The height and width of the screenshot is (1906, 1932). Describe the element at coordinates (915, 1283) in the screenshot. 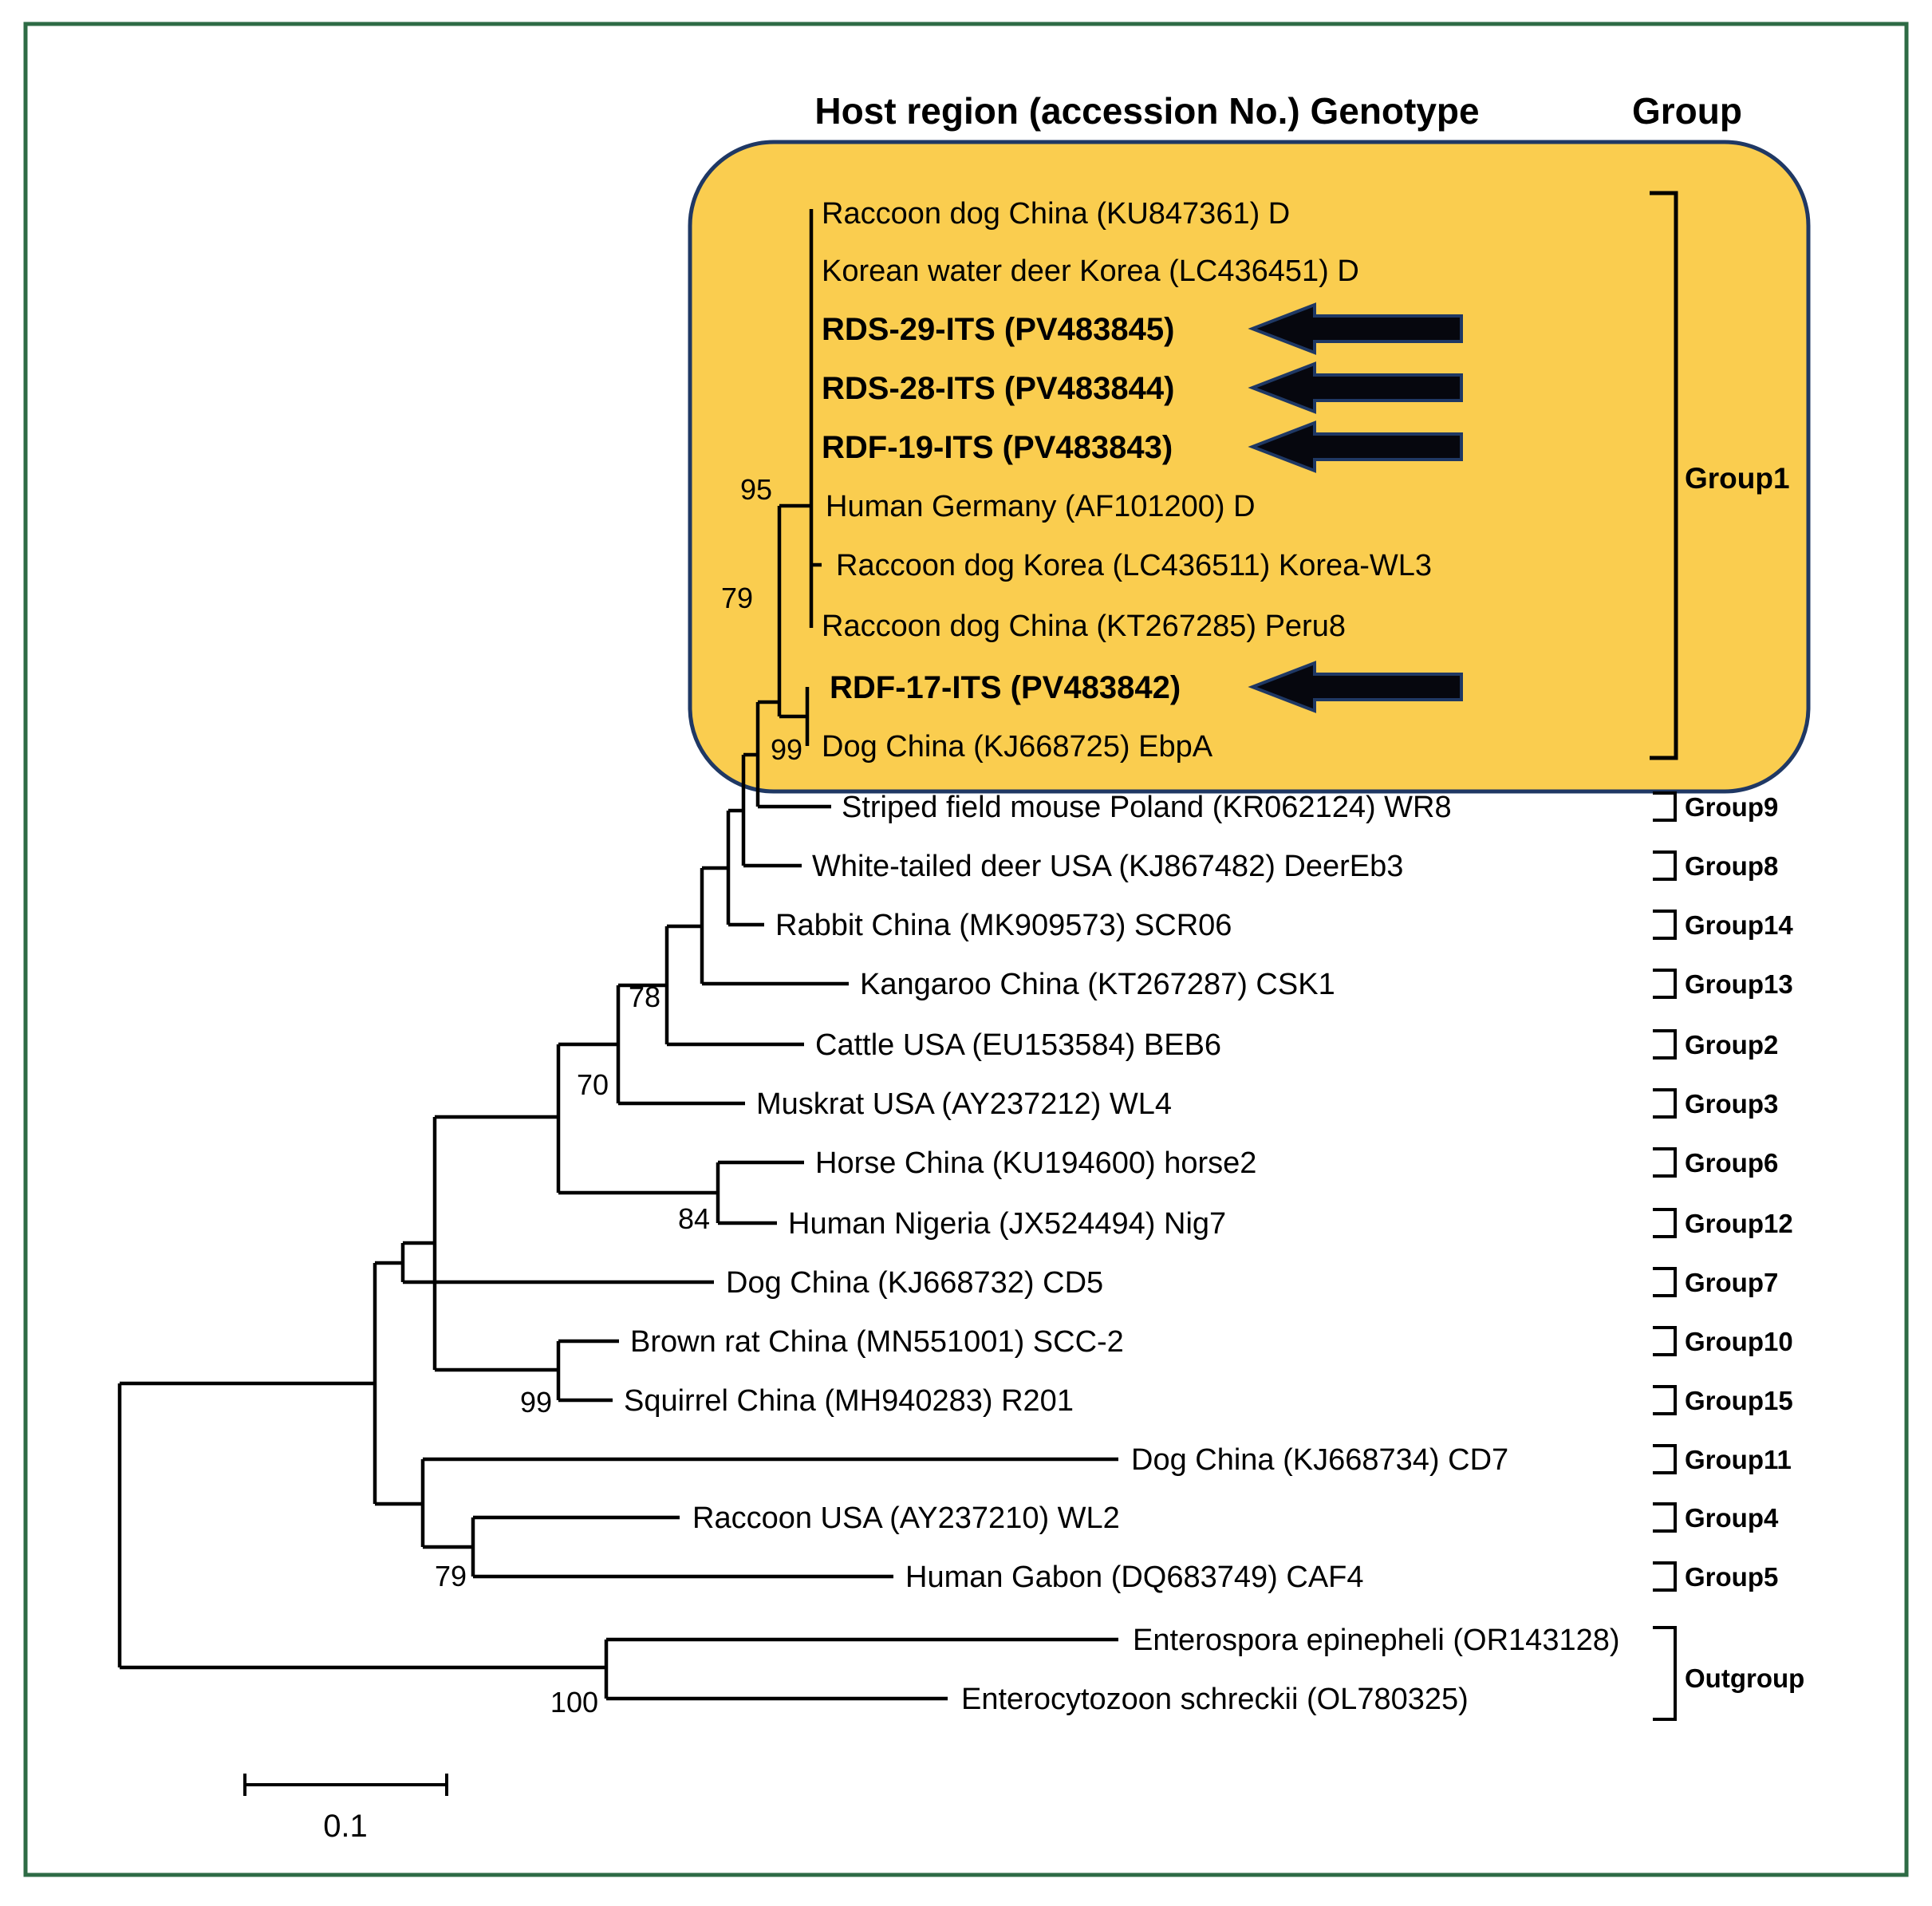

I see `taxon-label: Dog China (KJ668732) CD5` at that location.